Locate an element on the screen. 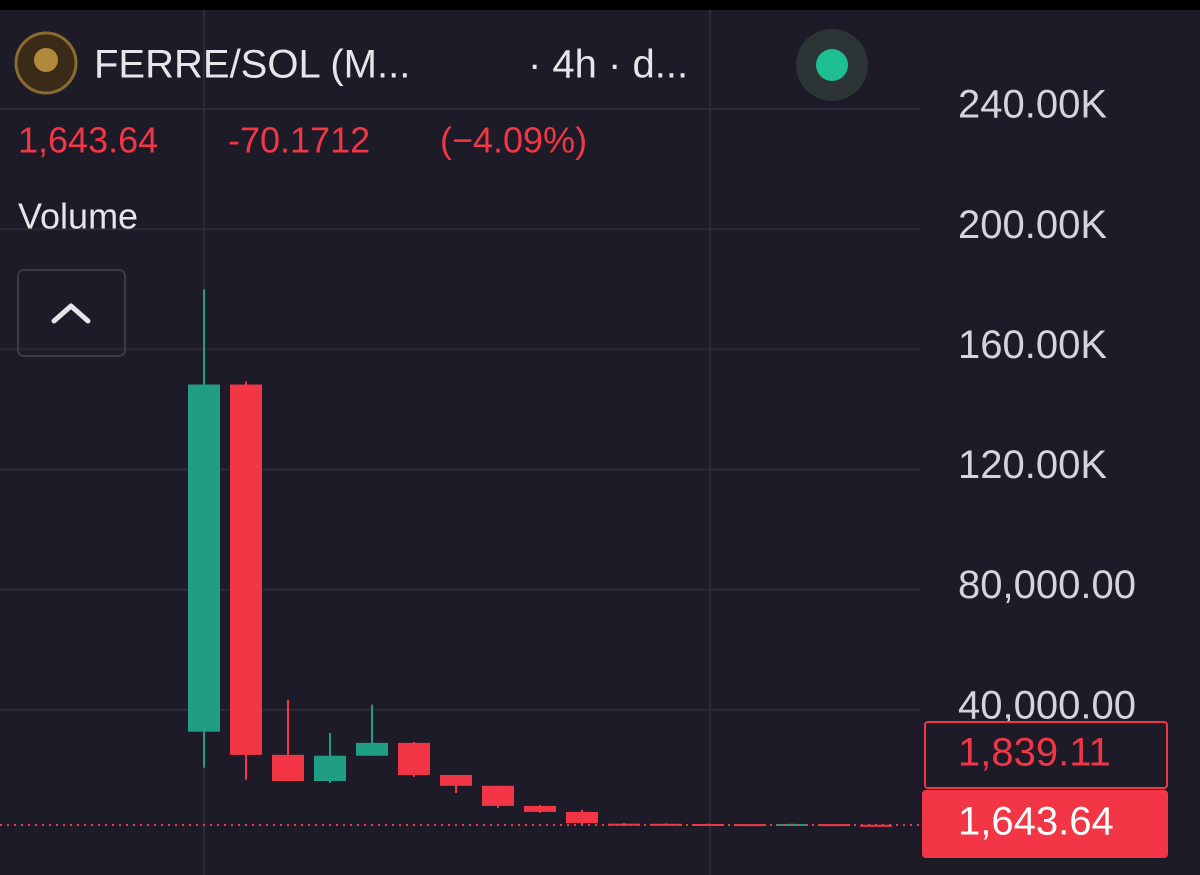 The height and width of the screenshot is (875, 1200). price-marker-label: 1,839.11 is located at coordinates (1034, 753).